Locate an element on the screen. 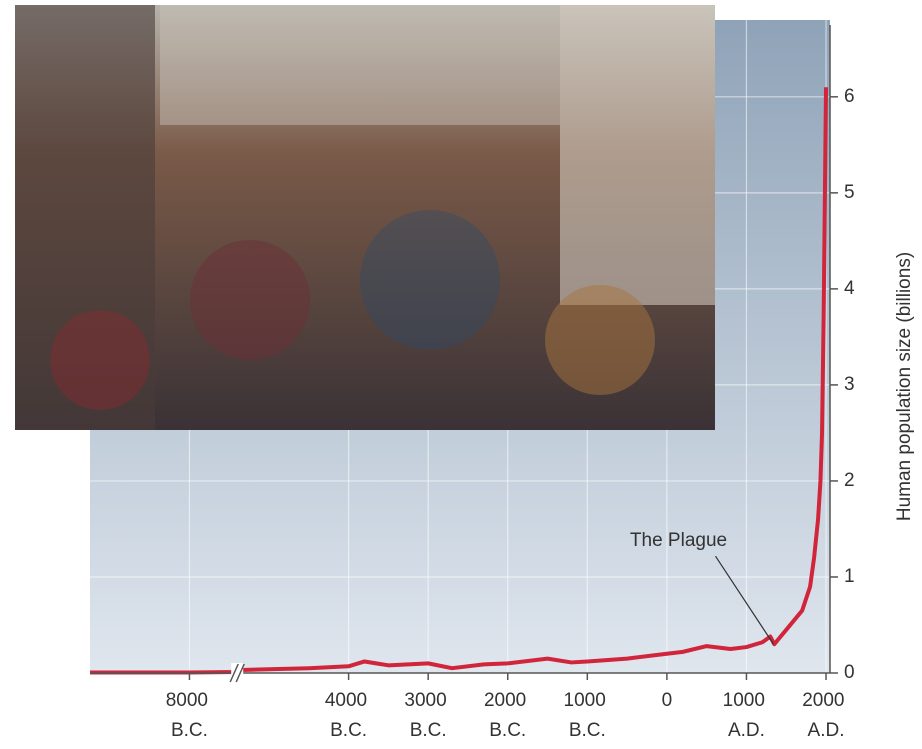 The height and width of the screenshot is (749, 922). y-tick-label: 4 is located at coordinates (849, 288).